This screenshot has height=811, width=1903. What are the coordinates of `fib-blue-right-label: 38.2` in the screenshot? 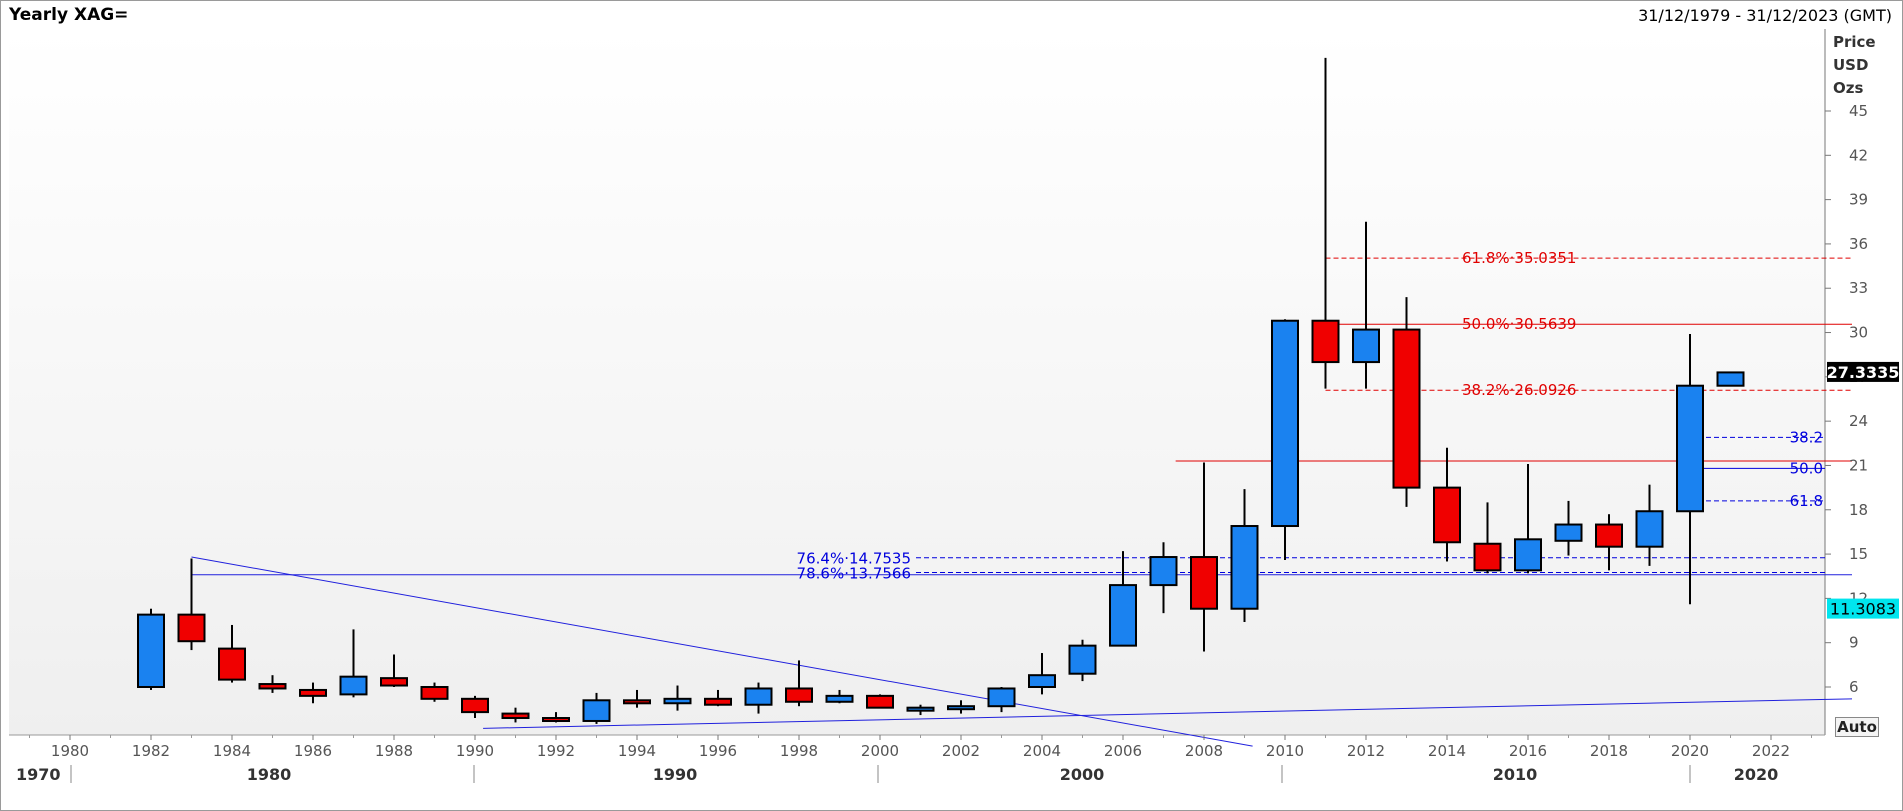 It's located at (1806, 437).